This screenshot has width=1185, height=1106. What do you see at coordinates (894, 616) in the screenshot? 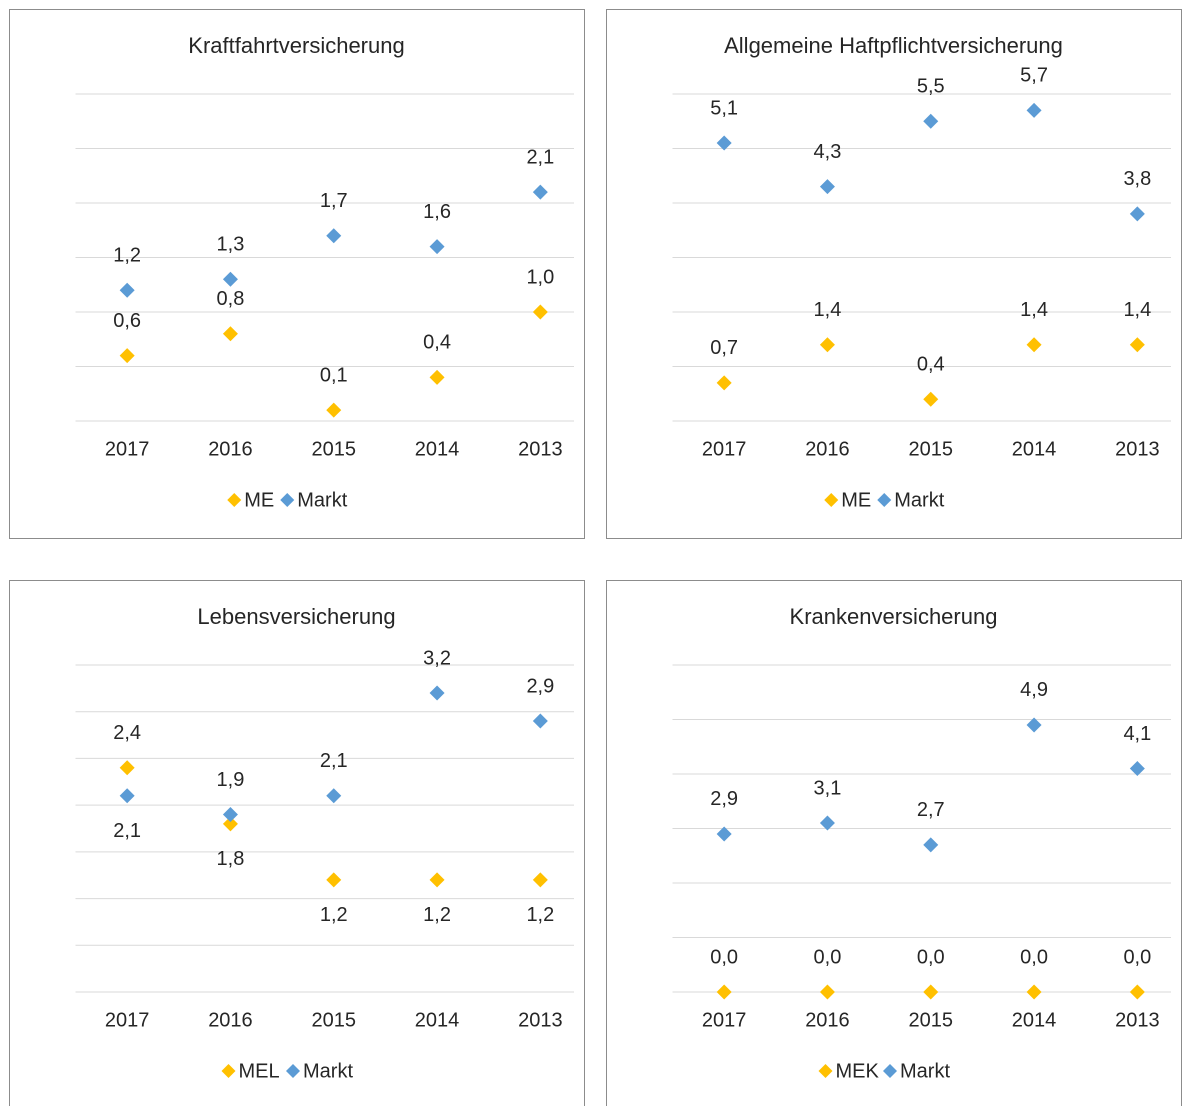
I see `chart-title: Krankenversicherung` at bounding box center [894, 616].